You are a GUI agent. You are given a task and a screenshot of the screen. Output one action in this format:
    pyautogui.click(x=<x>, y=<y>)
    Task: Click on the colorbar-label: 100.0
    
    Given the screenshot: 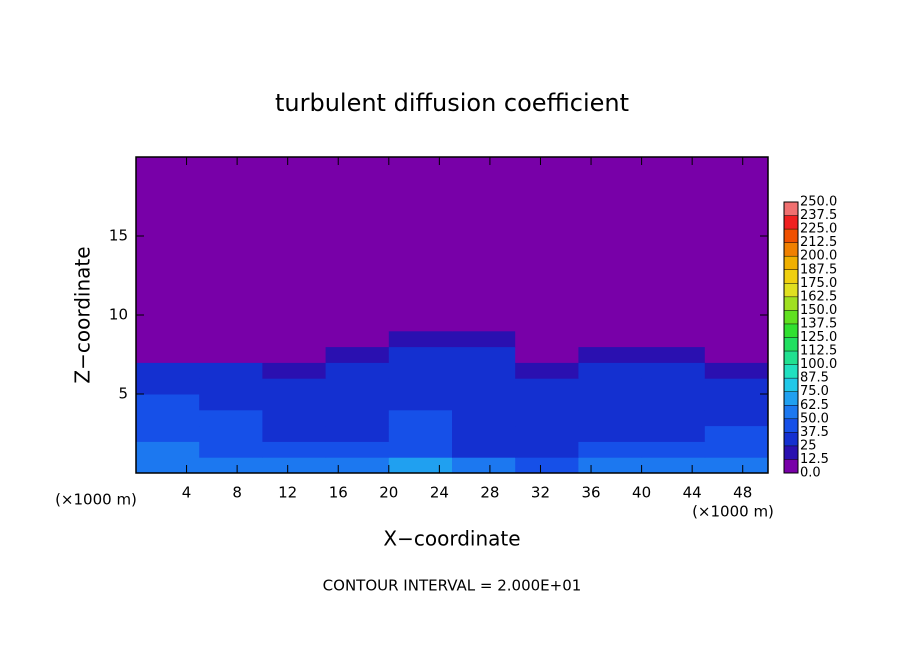 What is the action you would take?
    pyautogui.click(x=818, y=364)
    